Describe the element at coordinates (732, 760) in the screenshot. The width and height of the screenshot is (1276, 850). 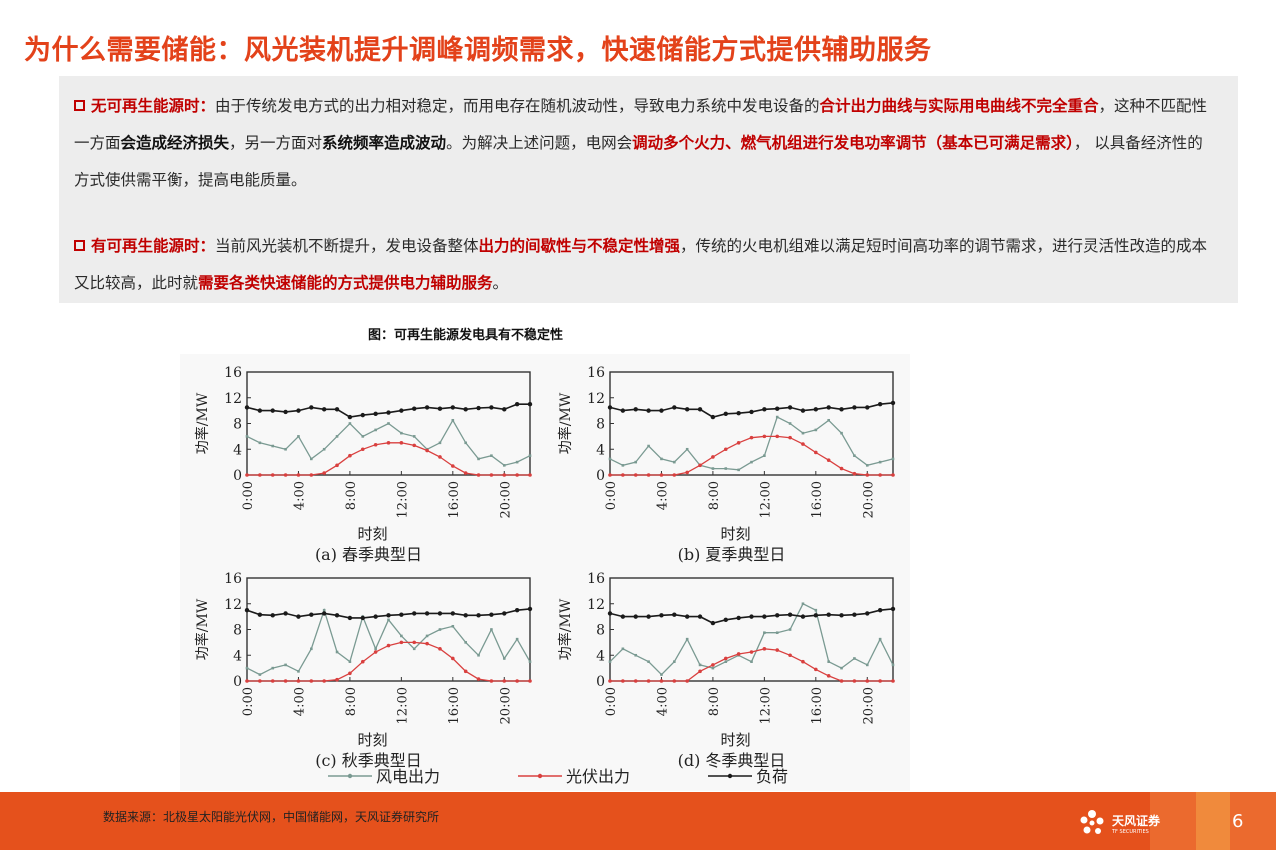
I see `chart-title: (d) 冬季典型日` at that location.